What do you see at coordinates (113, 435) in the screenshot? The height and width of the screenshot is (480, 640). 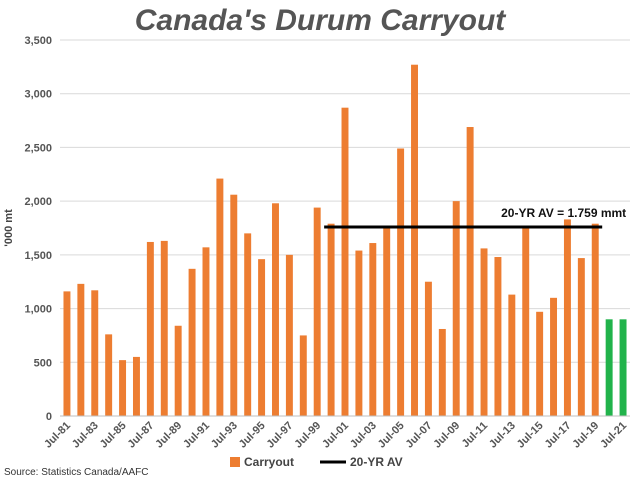 I see `x-tick-label: Jul-85` at bounding box center [113, 435].